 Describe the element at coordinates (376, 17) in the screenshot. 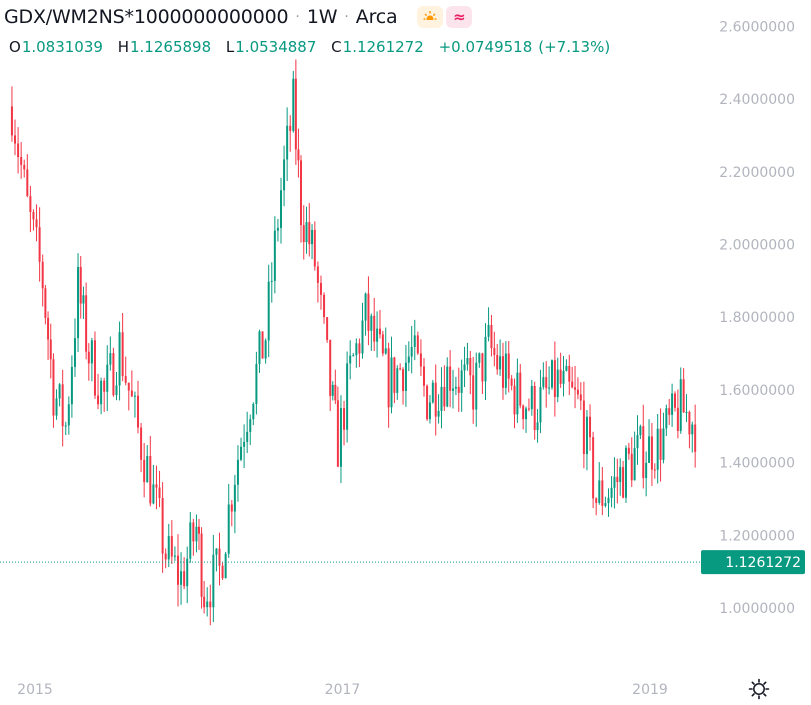

I see `exchange-label: Arca` at that location.